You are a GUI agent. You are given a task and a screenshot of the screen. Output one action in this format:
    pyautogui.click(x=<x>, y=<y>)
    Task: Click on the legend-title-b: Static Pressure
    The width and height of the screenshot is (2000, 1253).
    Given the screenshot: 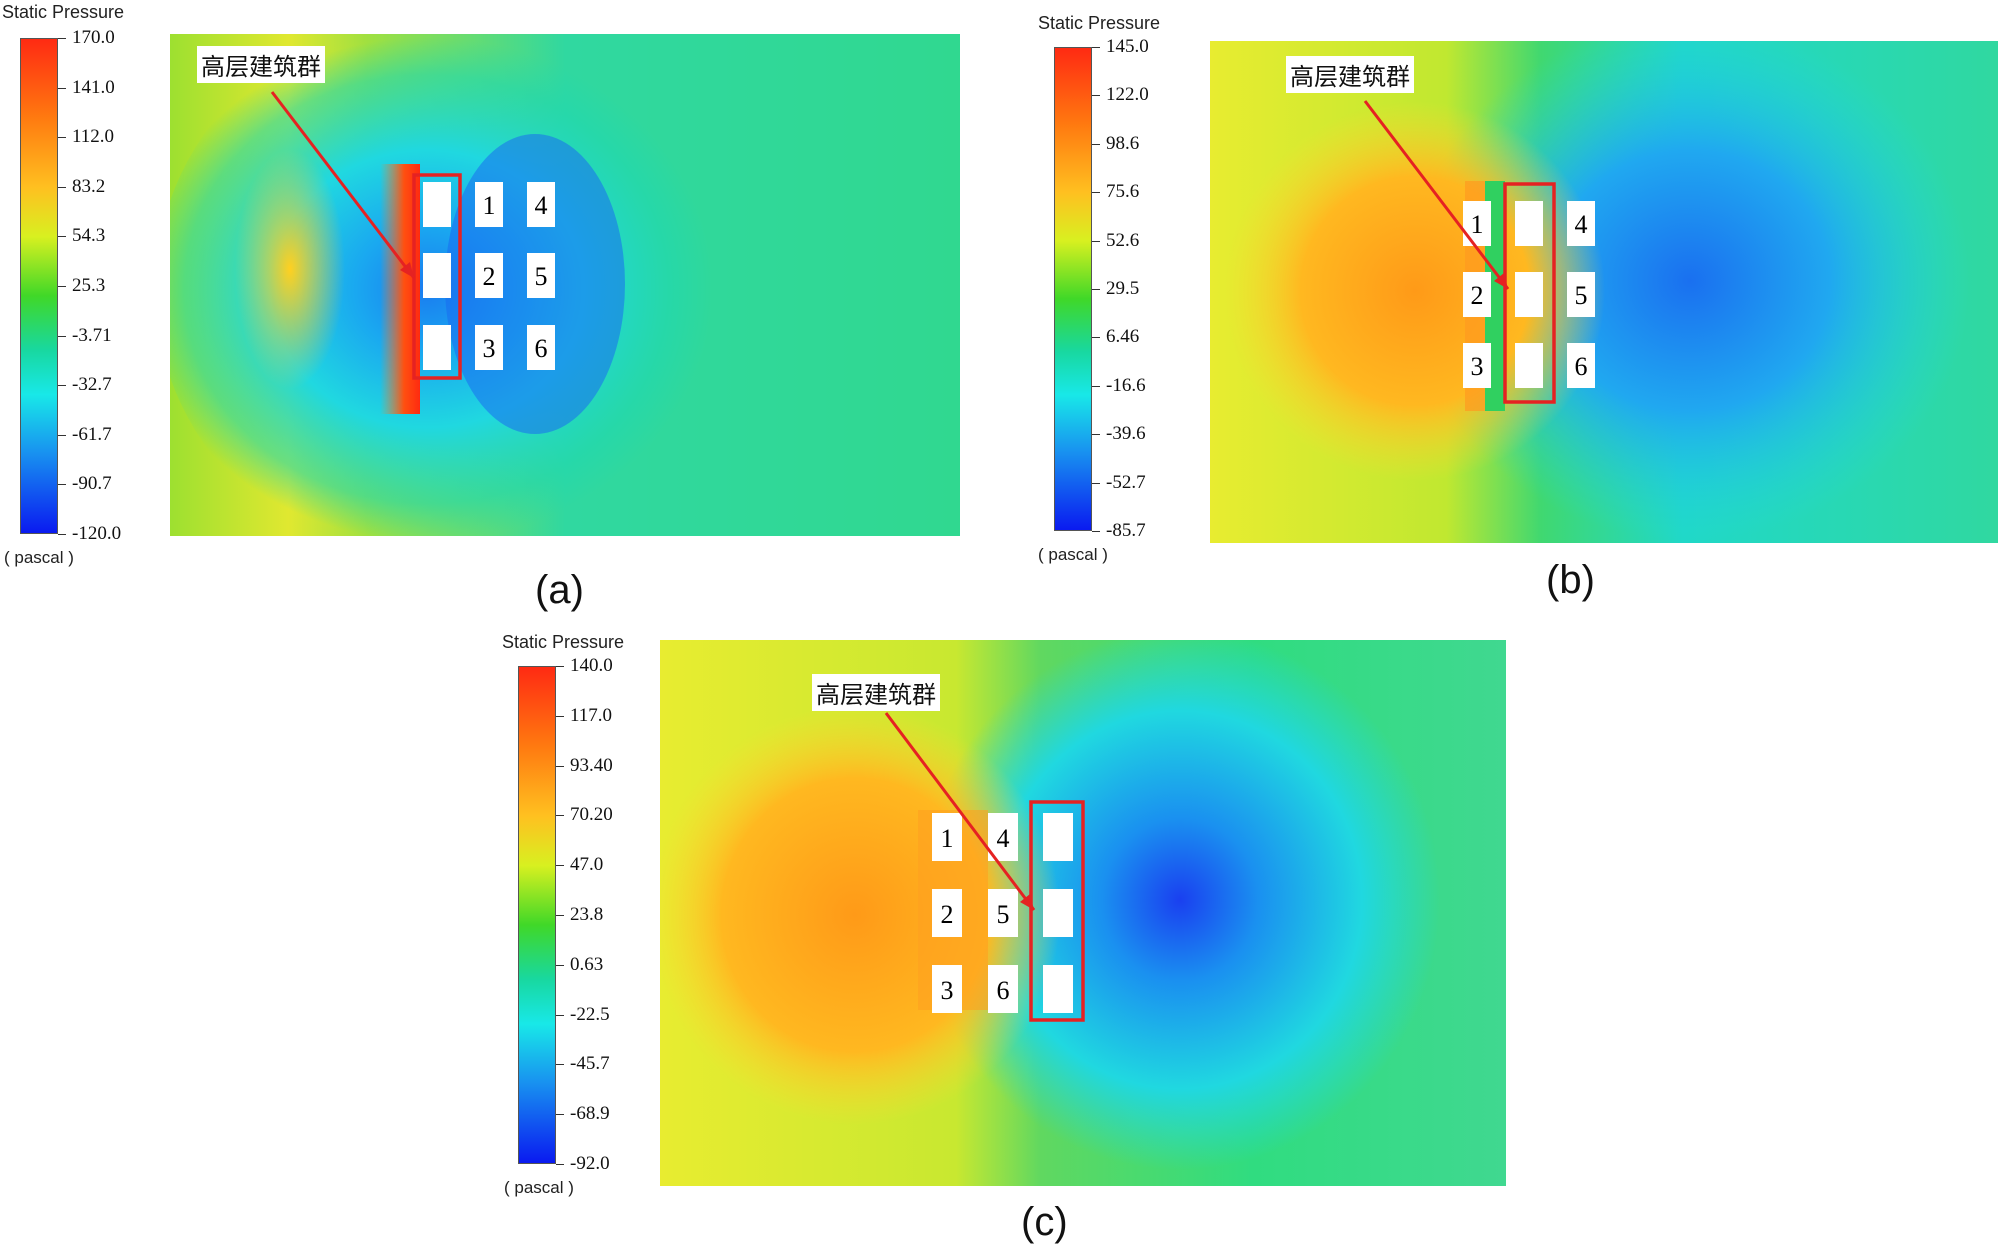 What is the action you would take?
    pyautogui.click(x=1099, y=23)
    